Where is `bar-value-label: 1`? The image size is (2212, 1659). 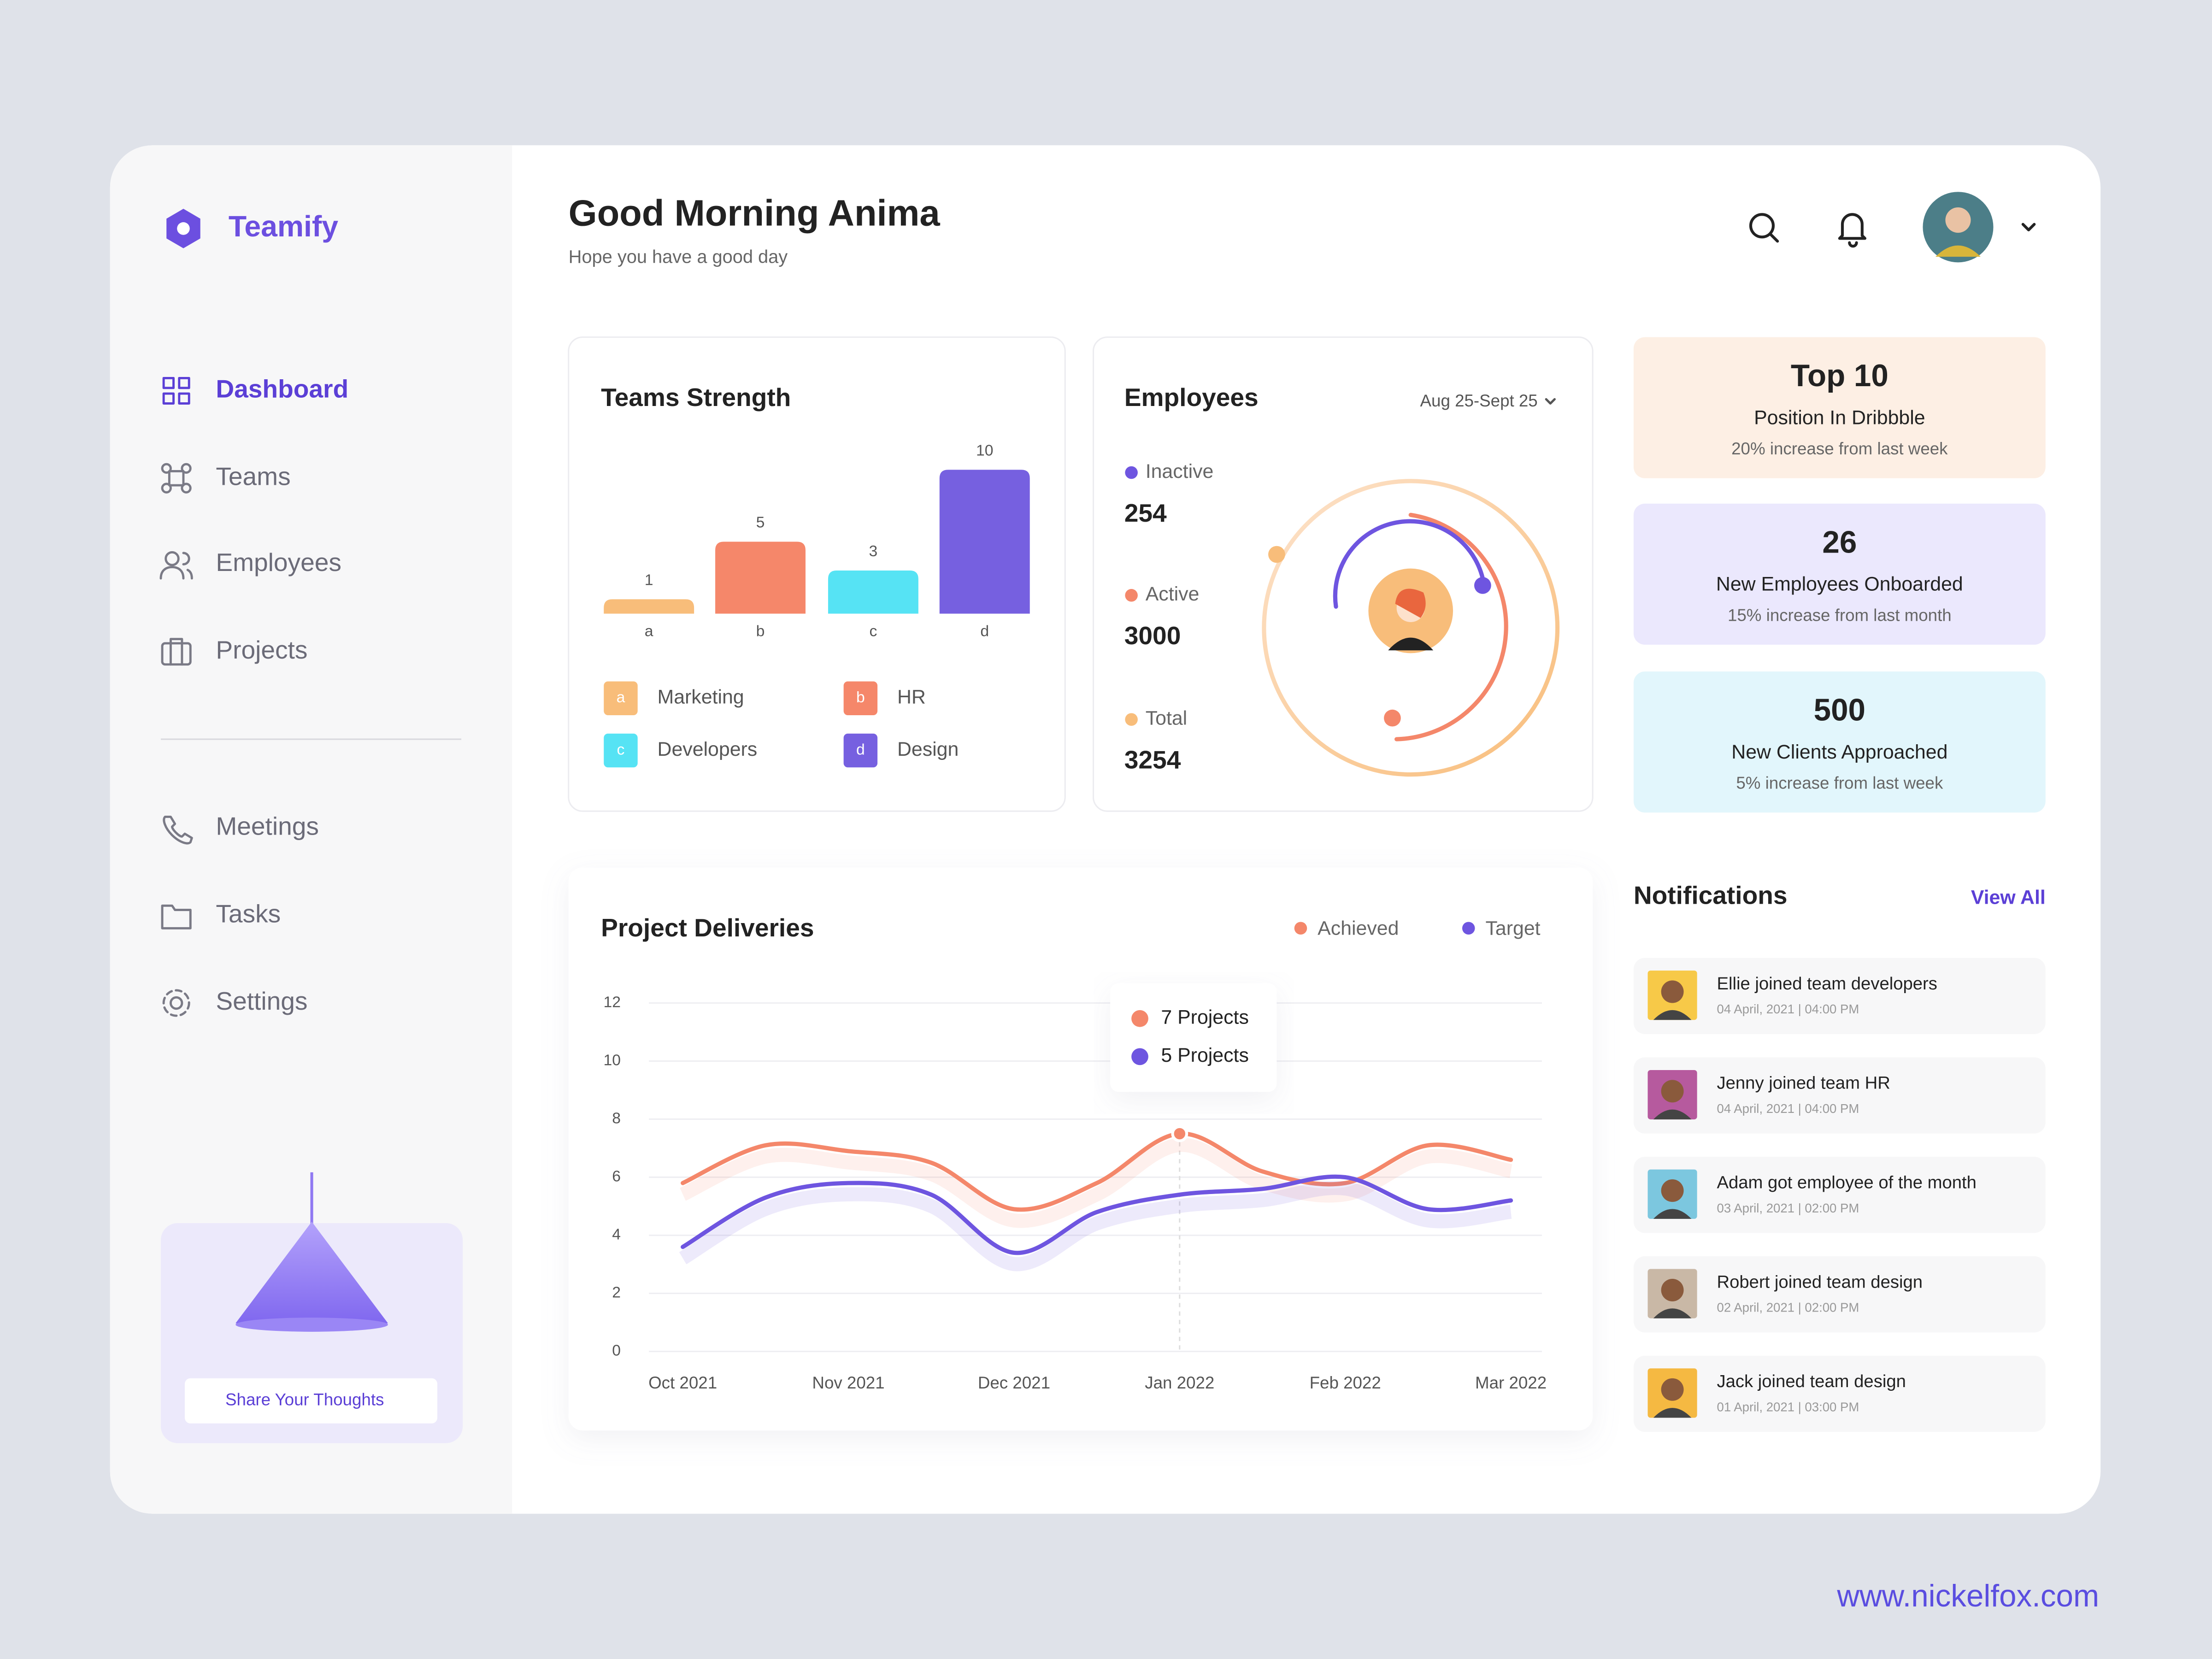
bar-value-label: 1 is located at coordinates (649, 580).